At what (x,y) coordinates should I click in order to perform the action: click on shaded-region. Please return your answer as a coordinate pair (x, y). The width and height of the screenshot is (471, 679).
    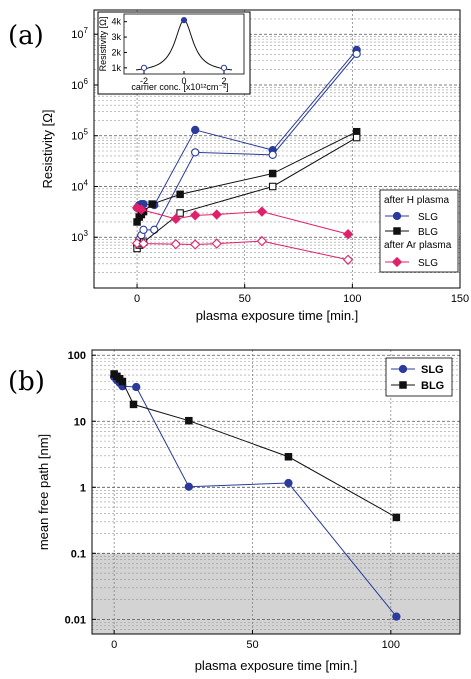
    Looking at the image, I should click on (276, 593).